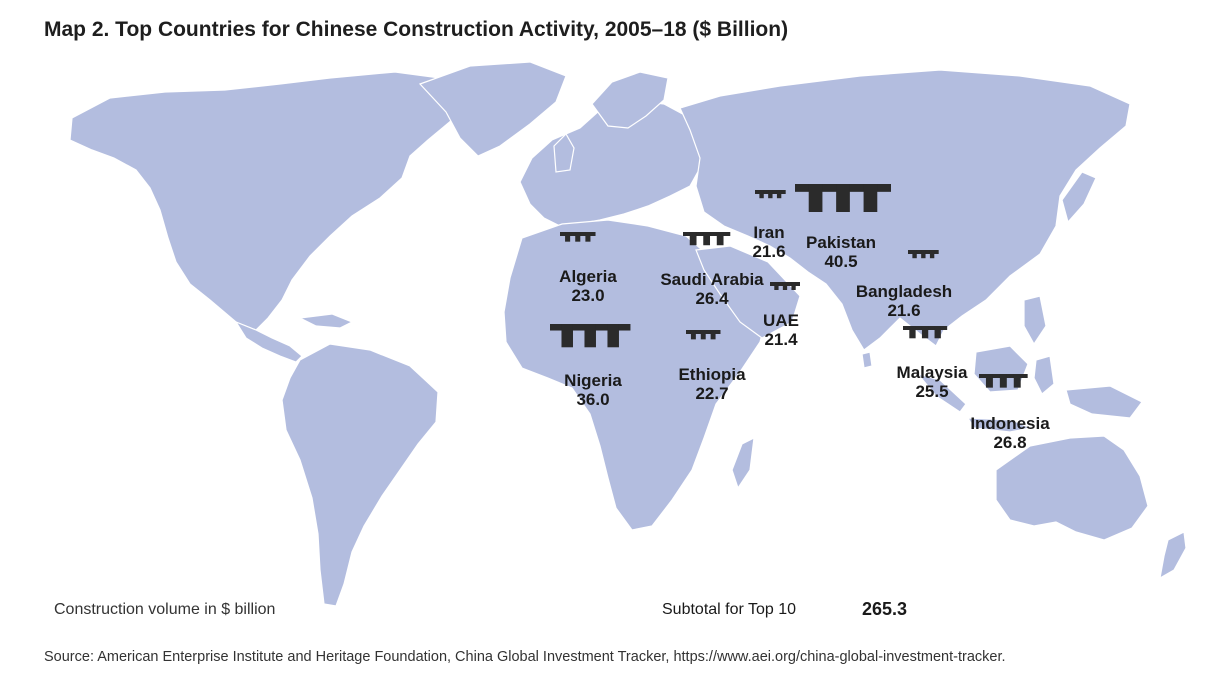 This screenshot has height=699, width=1218. What do you see at coordinates (770, 194) in the screenshot?
I see `bridge-icon-iran` at bounding box center [770, 194].